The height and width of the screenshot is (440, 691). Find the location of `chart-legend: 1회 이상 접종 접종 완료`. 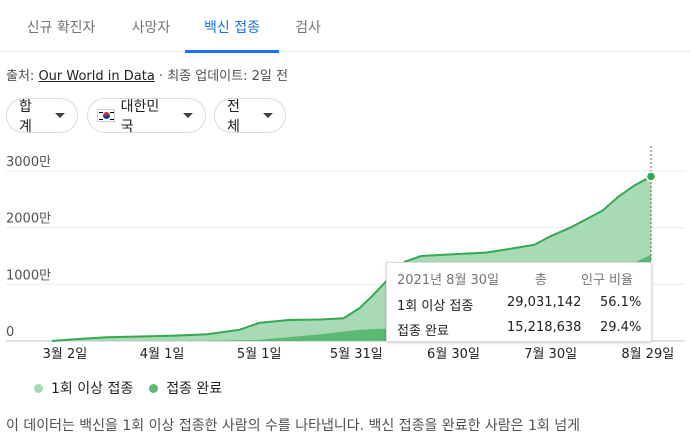

chart-legend: 1회 이상 접종 접종 완료 is located at coordinates (128, 388).